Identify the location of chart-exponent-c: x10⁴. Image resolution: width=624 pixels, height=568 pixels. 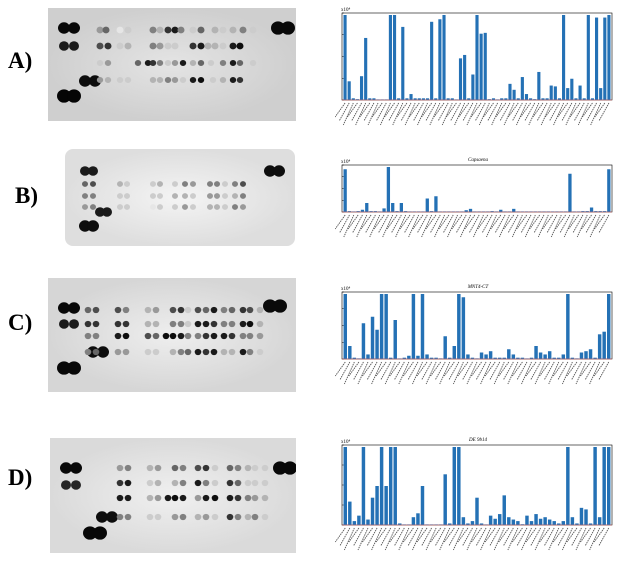
(346, 289).